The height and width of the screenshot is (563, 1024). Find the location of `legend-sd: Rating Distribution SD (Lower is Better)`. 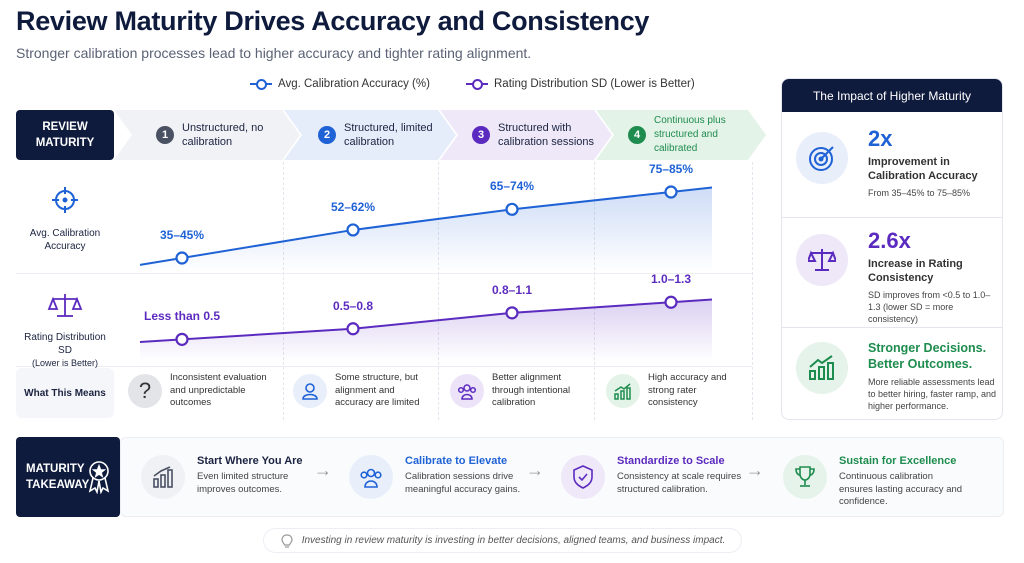

legend-sd: Rating Distribution SD (Lower is Better) is located at coordinates (580, 84).